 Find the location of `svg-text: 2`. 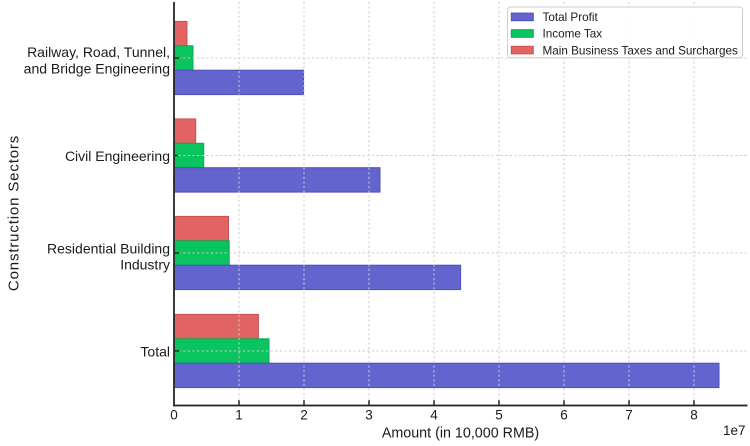

svg-text: 2 is located at coordinates (304, 415).